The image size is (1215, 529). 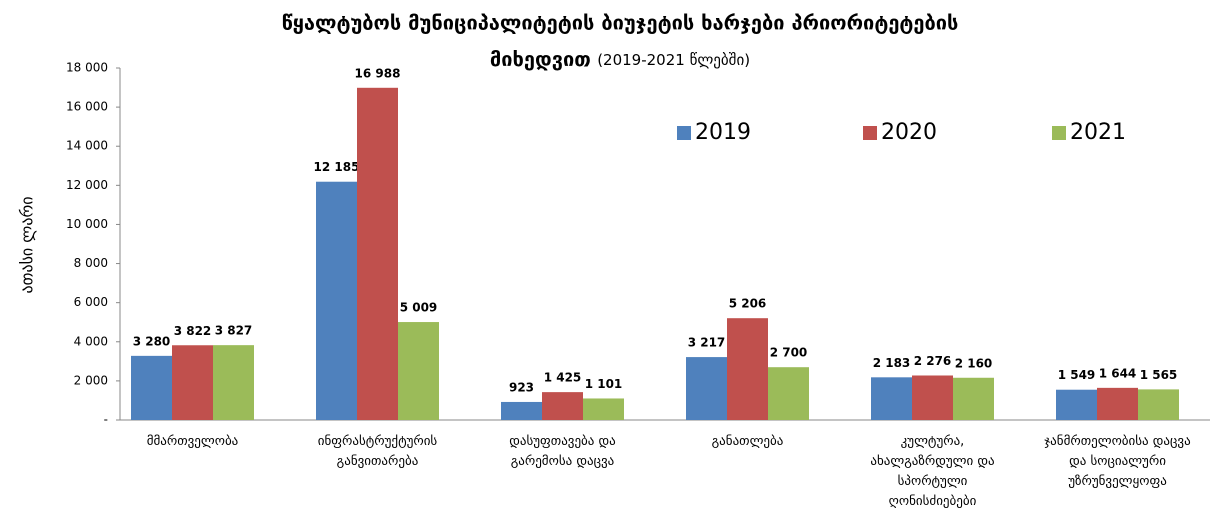 I want to click on chart-title: მიხედვით, so click(x=540, y=59).